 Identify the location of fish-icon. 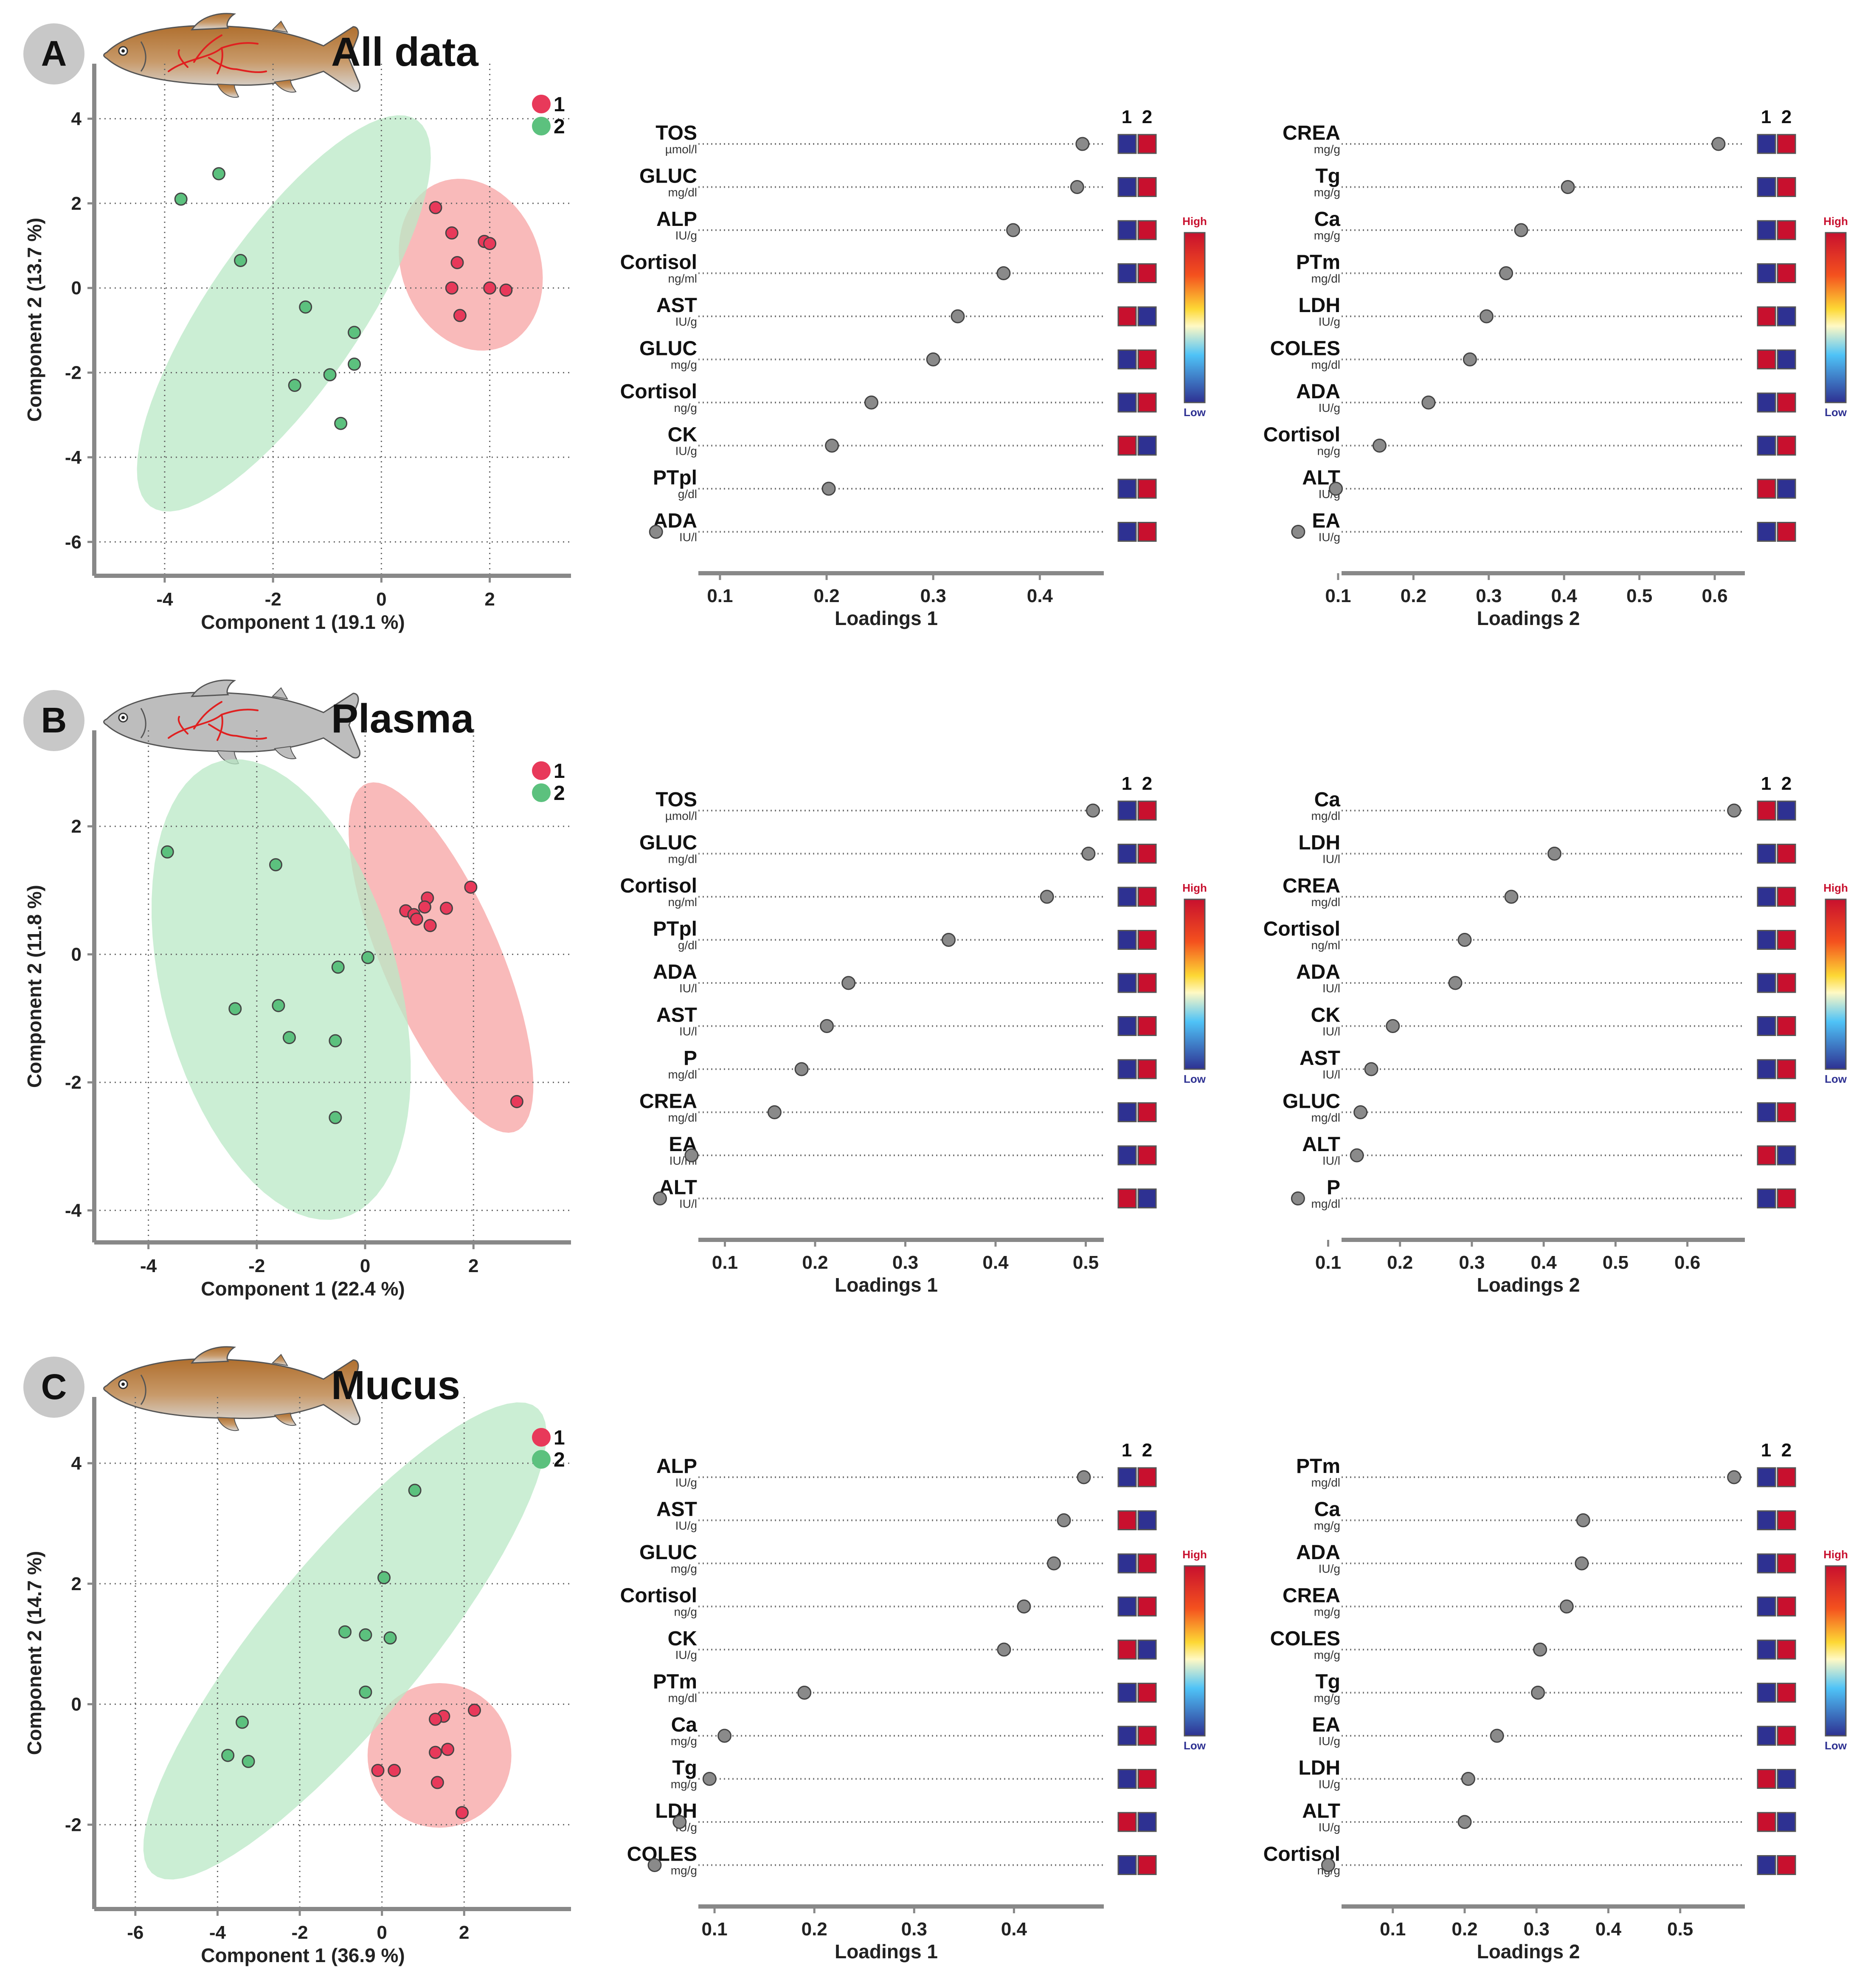
(232, 55).